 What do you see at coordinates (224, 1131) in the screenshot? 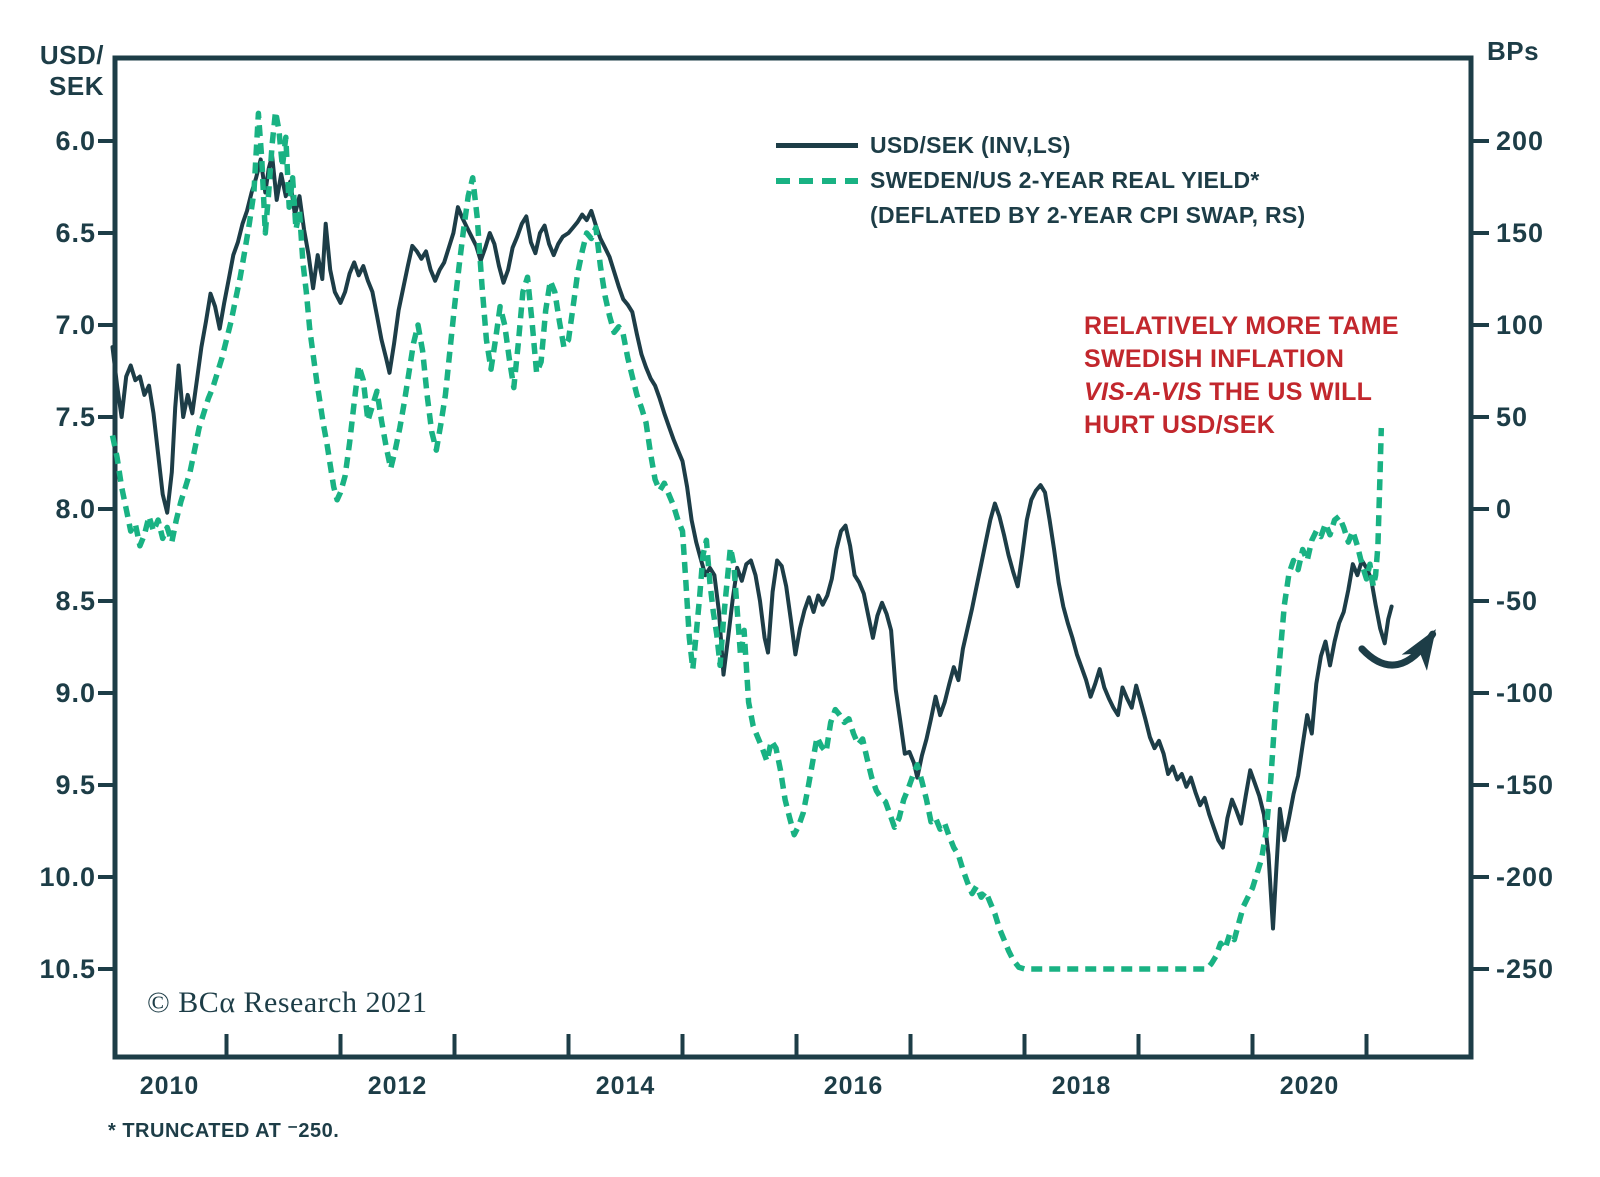
I see `footnote: * TRUNCATED AT ⁻250.` at bounding box center [224, 1131].